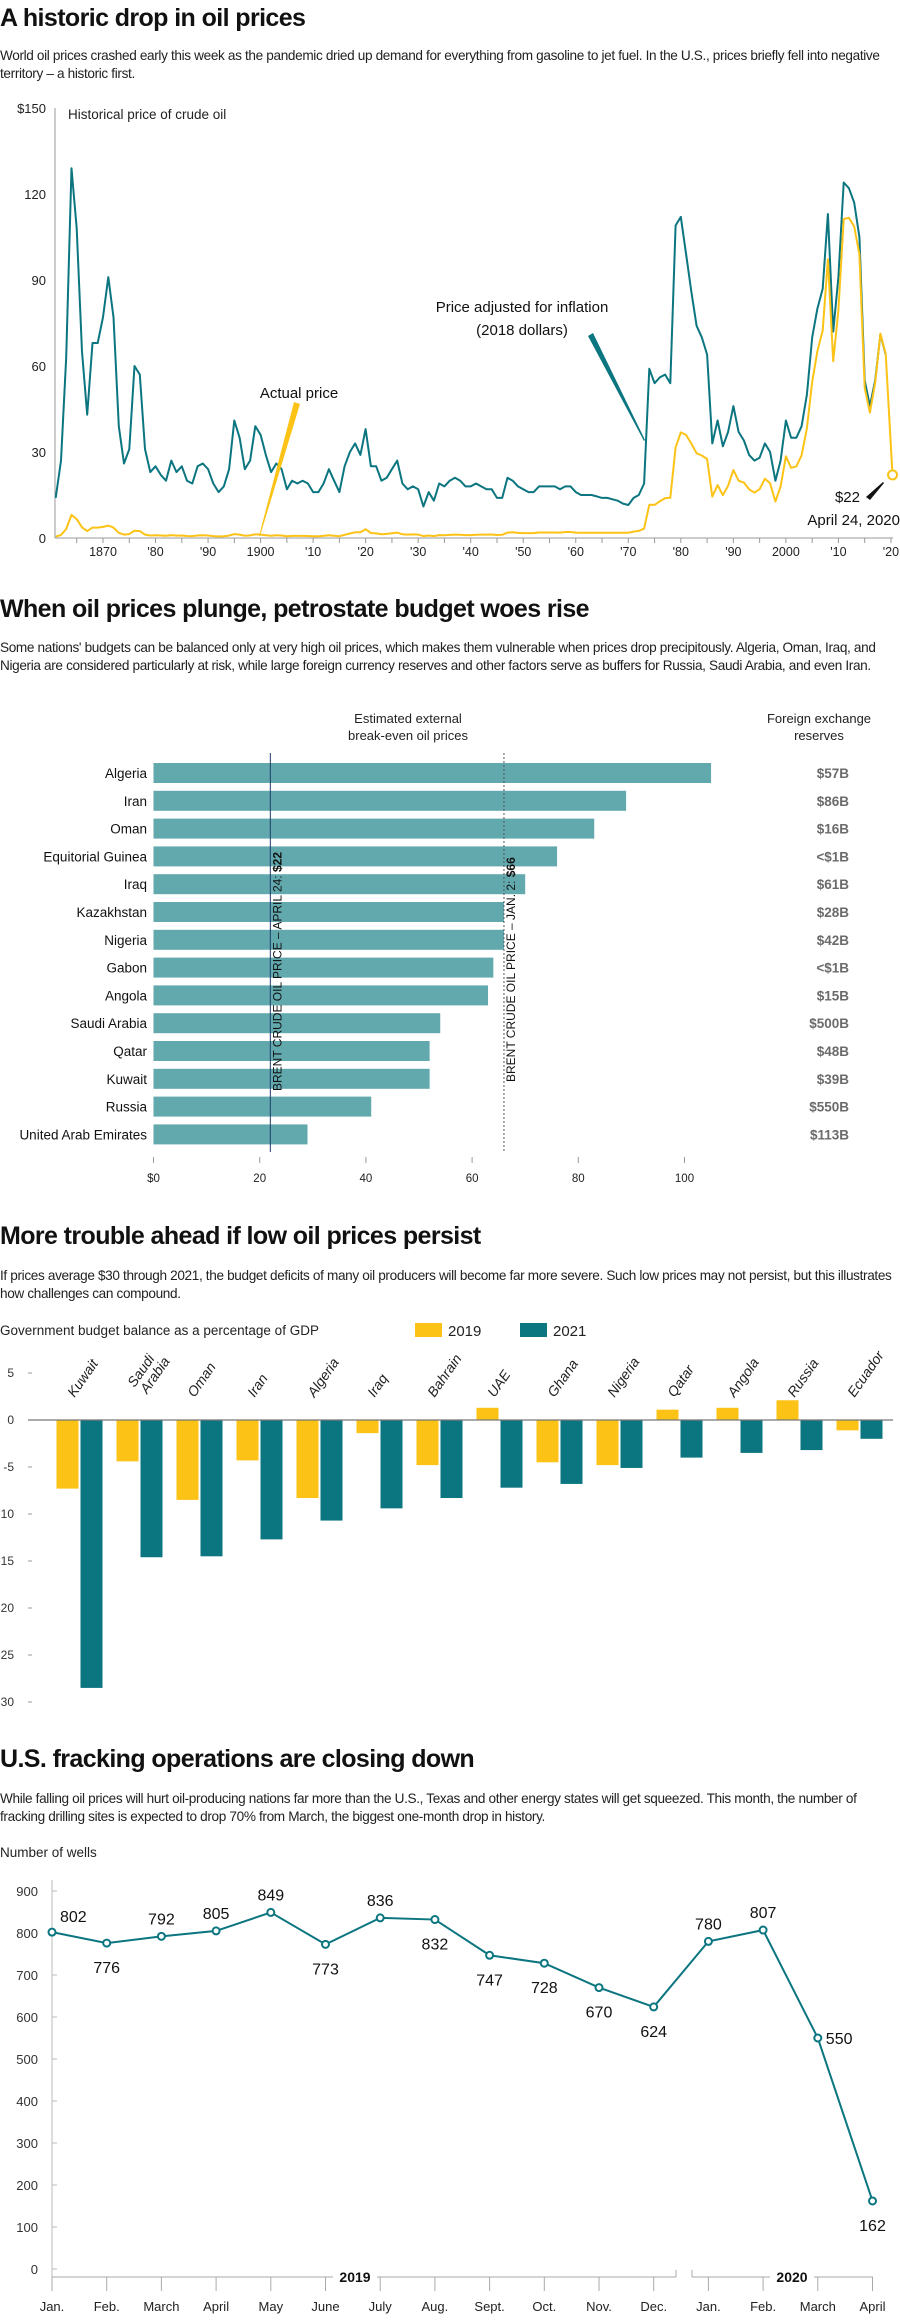 Image resolution: width=900 pixels, height=2321 pixels. I want to click on latest-price-date: April 24, 2020, so click(853, 520).